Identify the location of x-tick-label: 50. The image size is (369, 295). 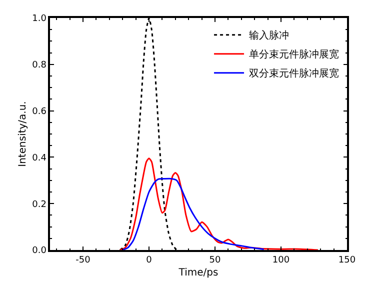
(215, 261).